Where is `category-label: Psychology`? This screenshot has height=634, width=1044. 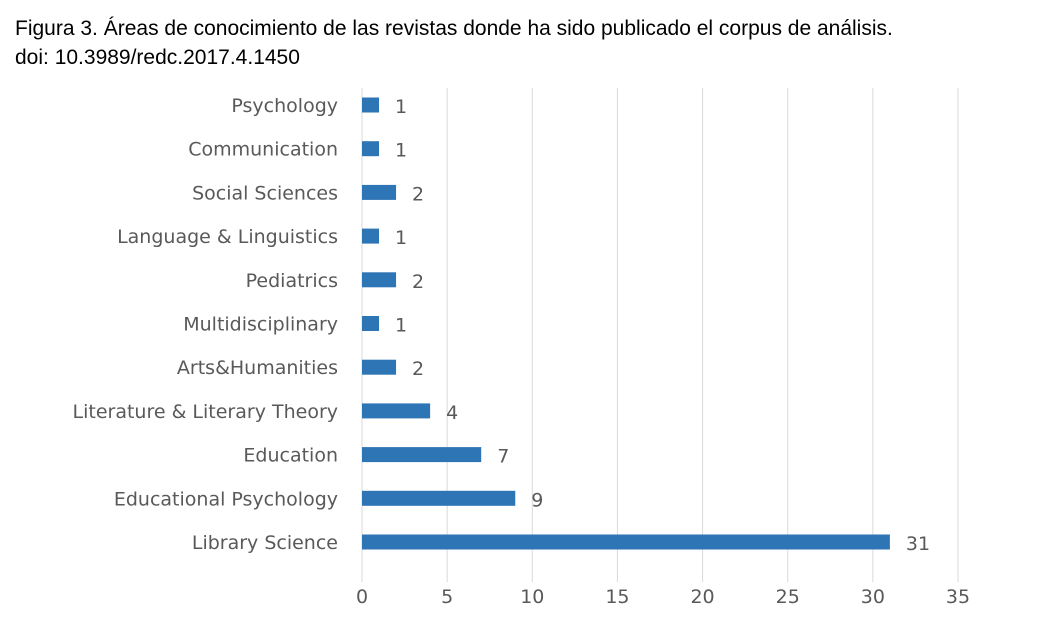
category-label: Psychology is located at coordinates (284, 106).